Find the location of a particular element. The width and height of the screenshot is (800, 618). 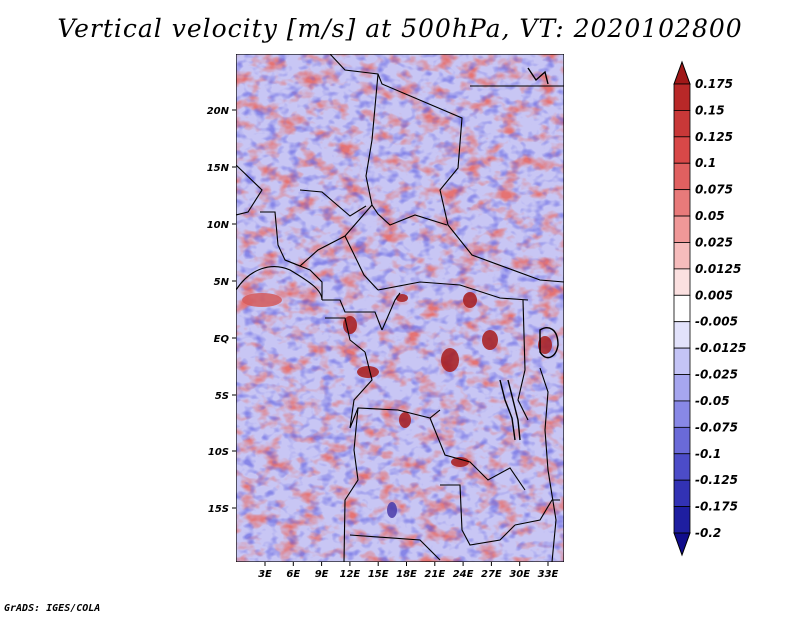

colorbar-label: 0.05 is located at coordinates (710, 216).